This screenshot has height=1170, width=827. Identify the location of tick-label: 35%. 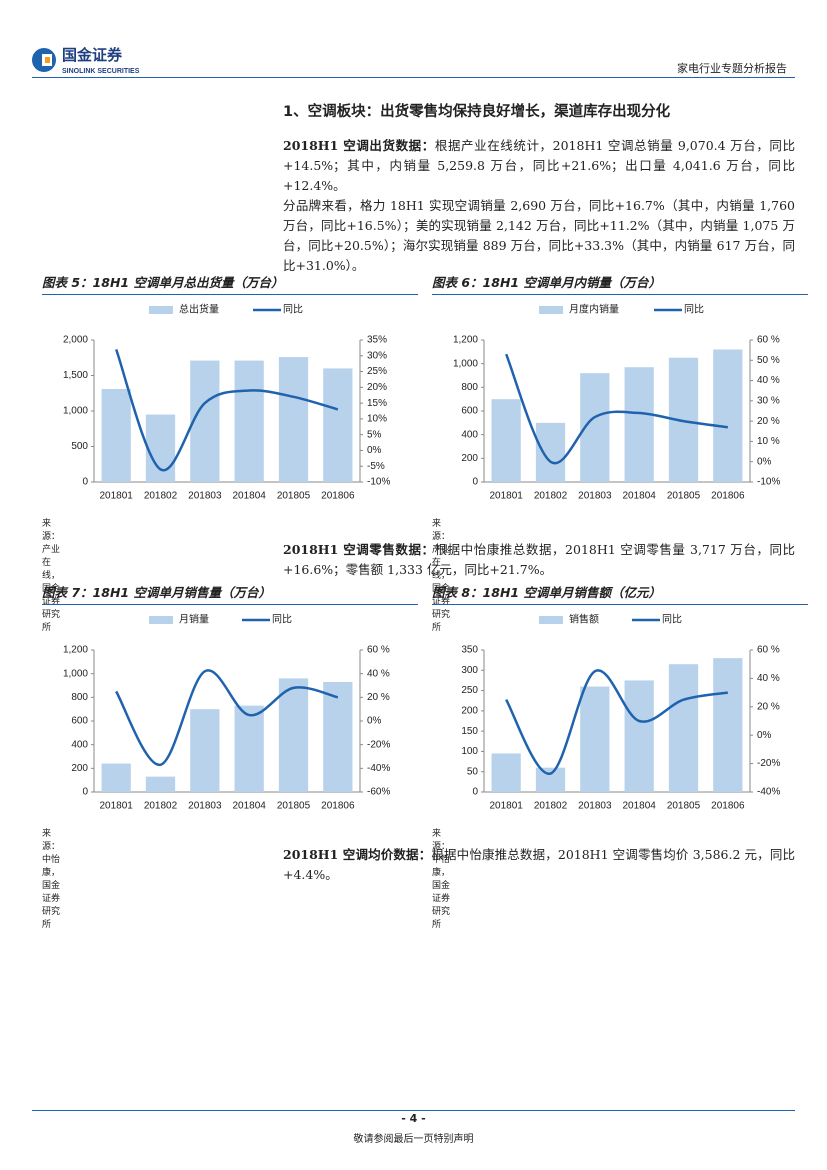
(377, 340).